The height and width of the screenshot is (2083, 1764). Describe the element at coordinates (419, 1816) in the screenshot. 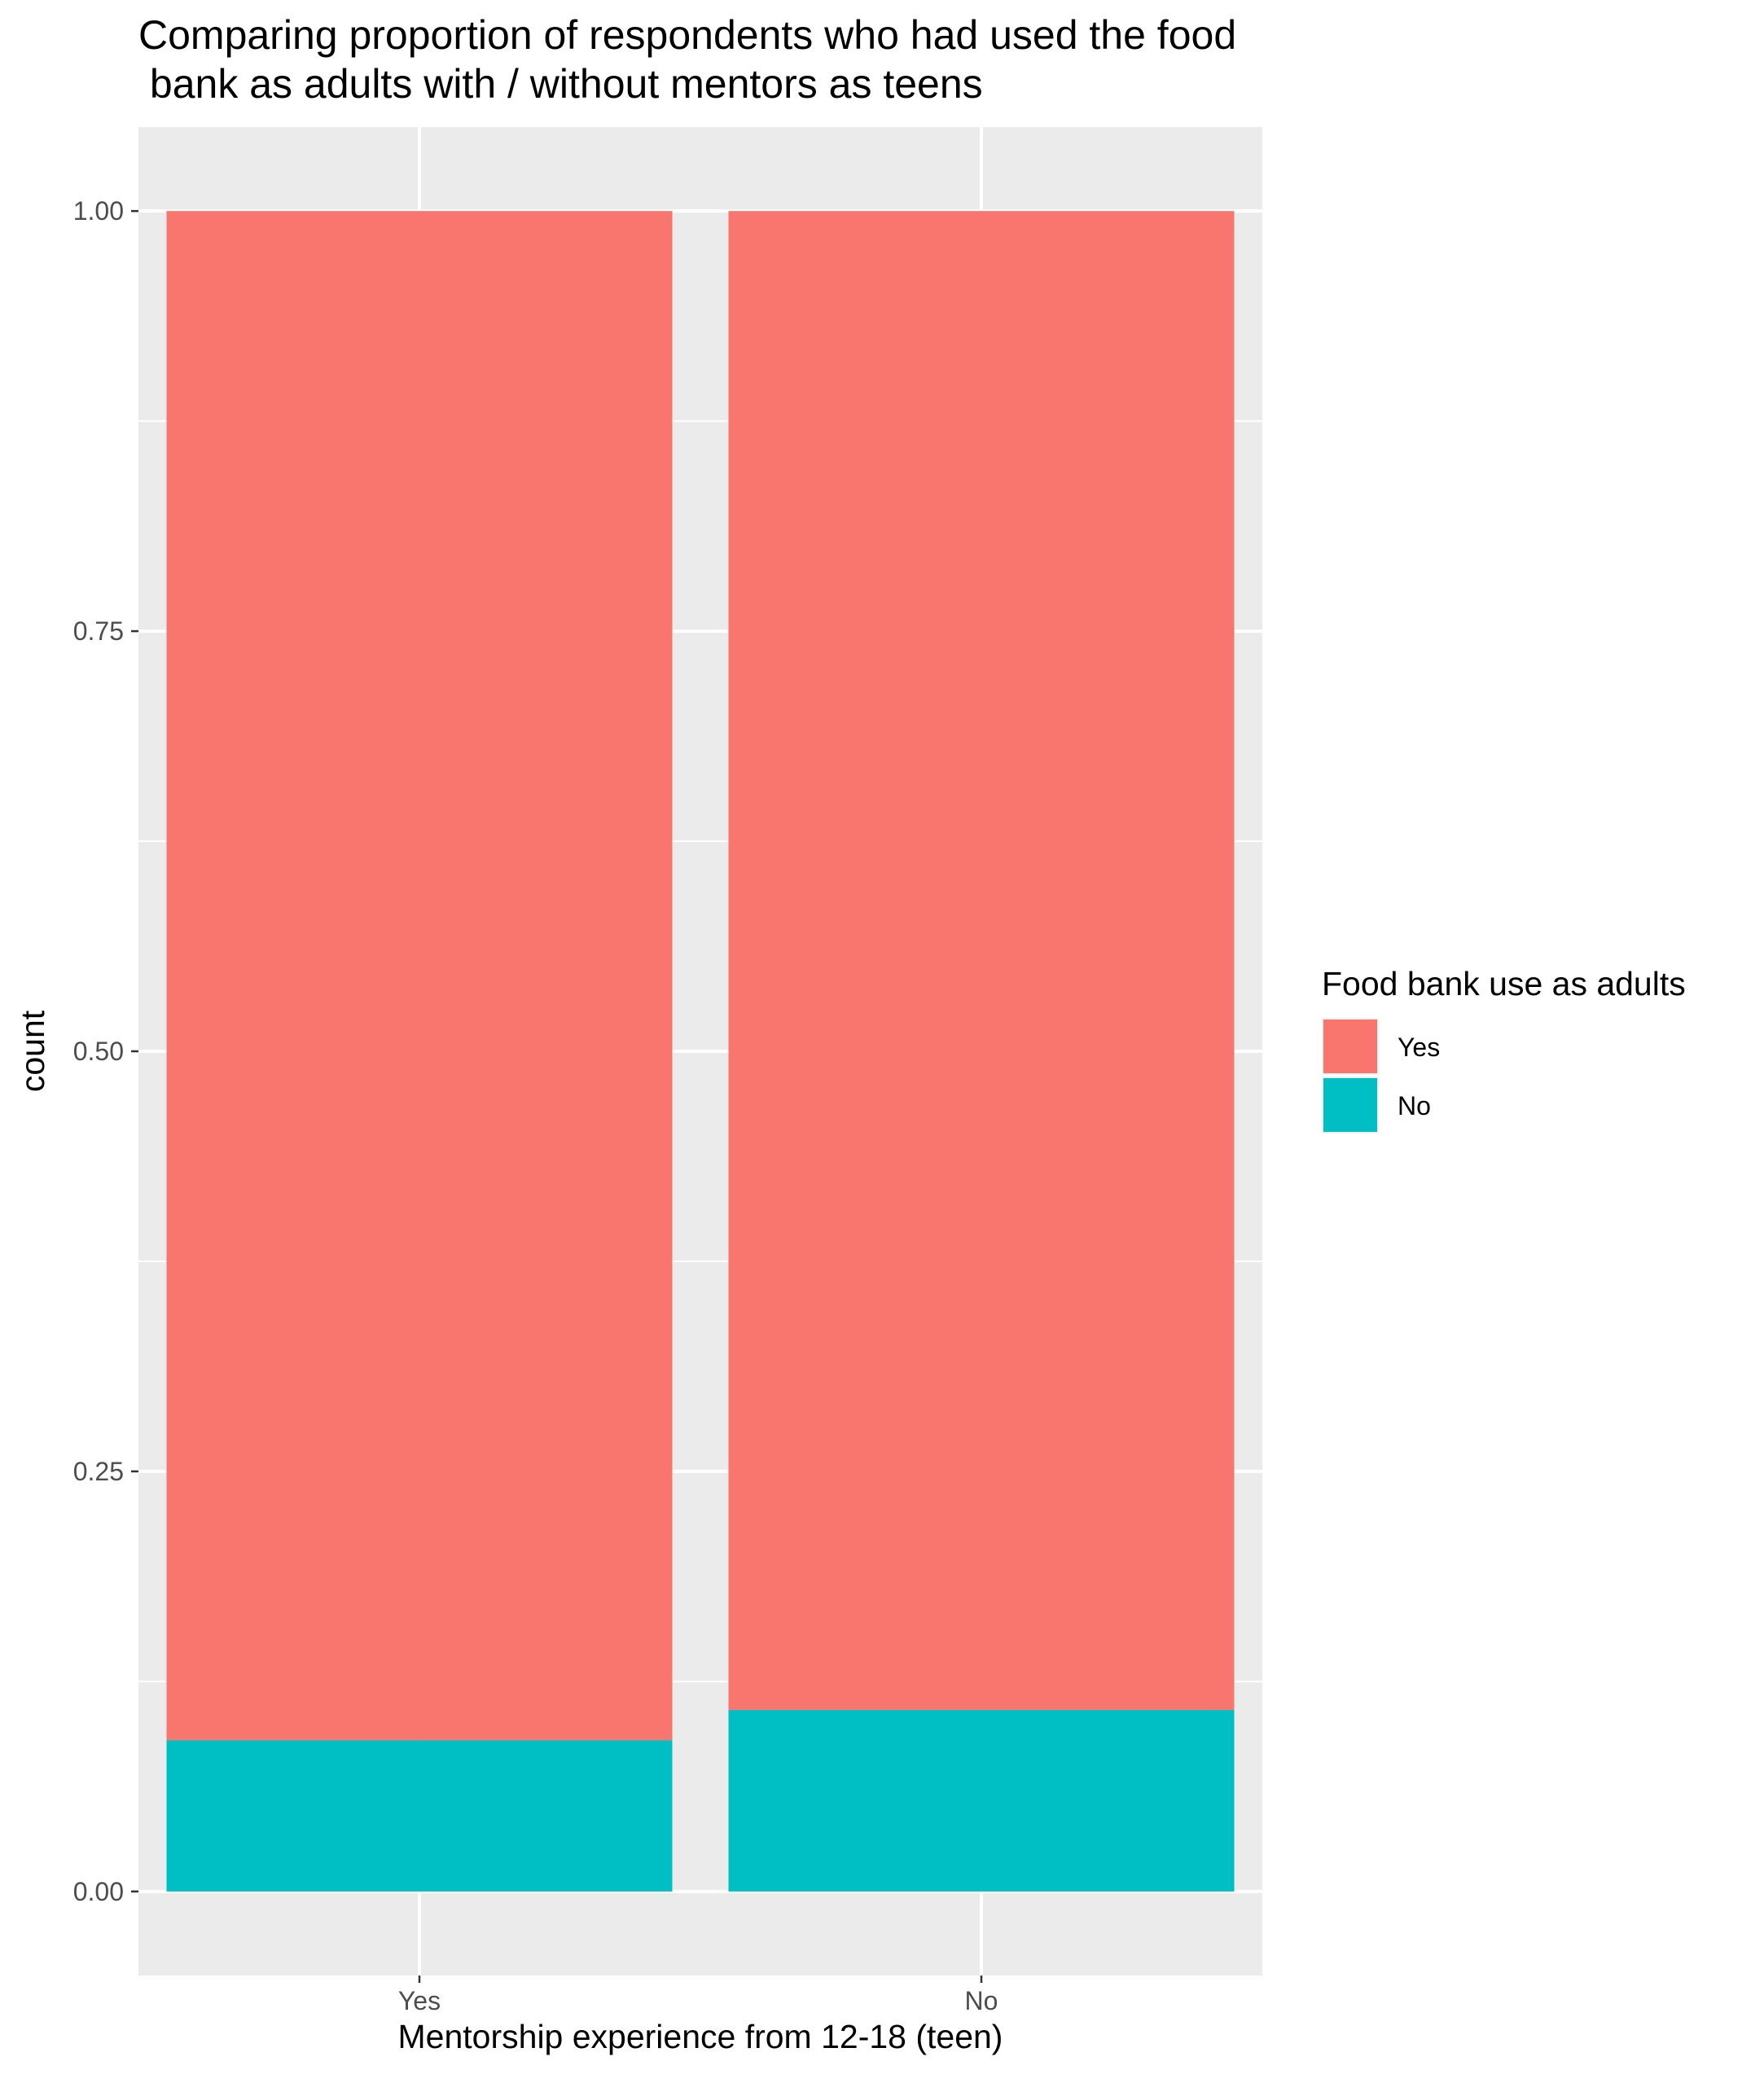

I see `bar-yes-no` at that location.